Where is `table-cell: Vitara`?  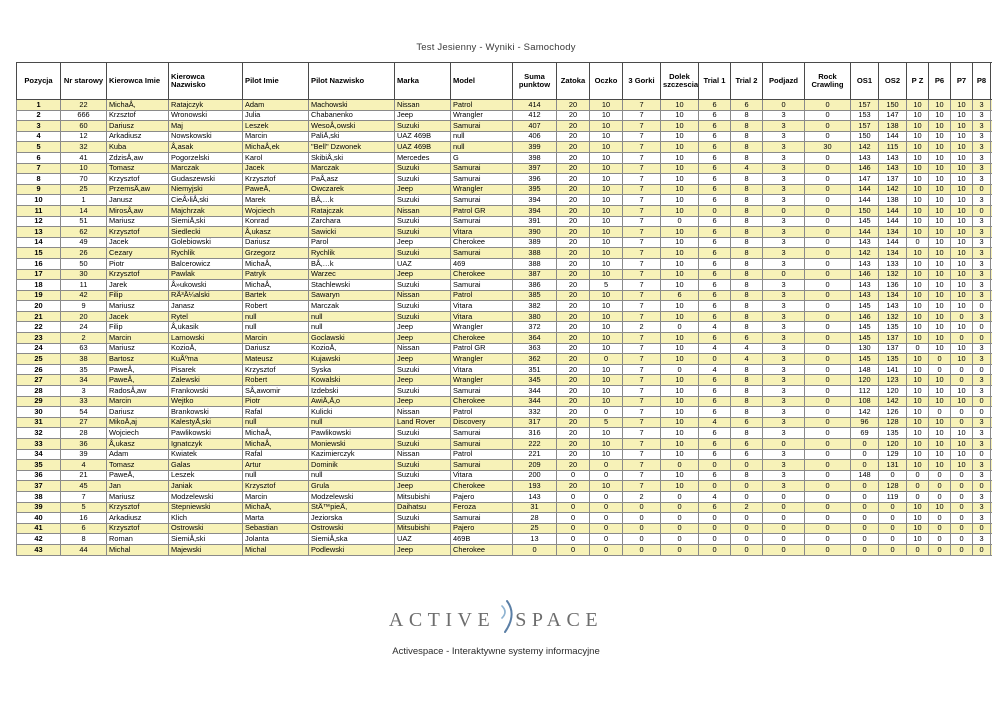 table-cell: Vitara is located at coordinates (481, 306).